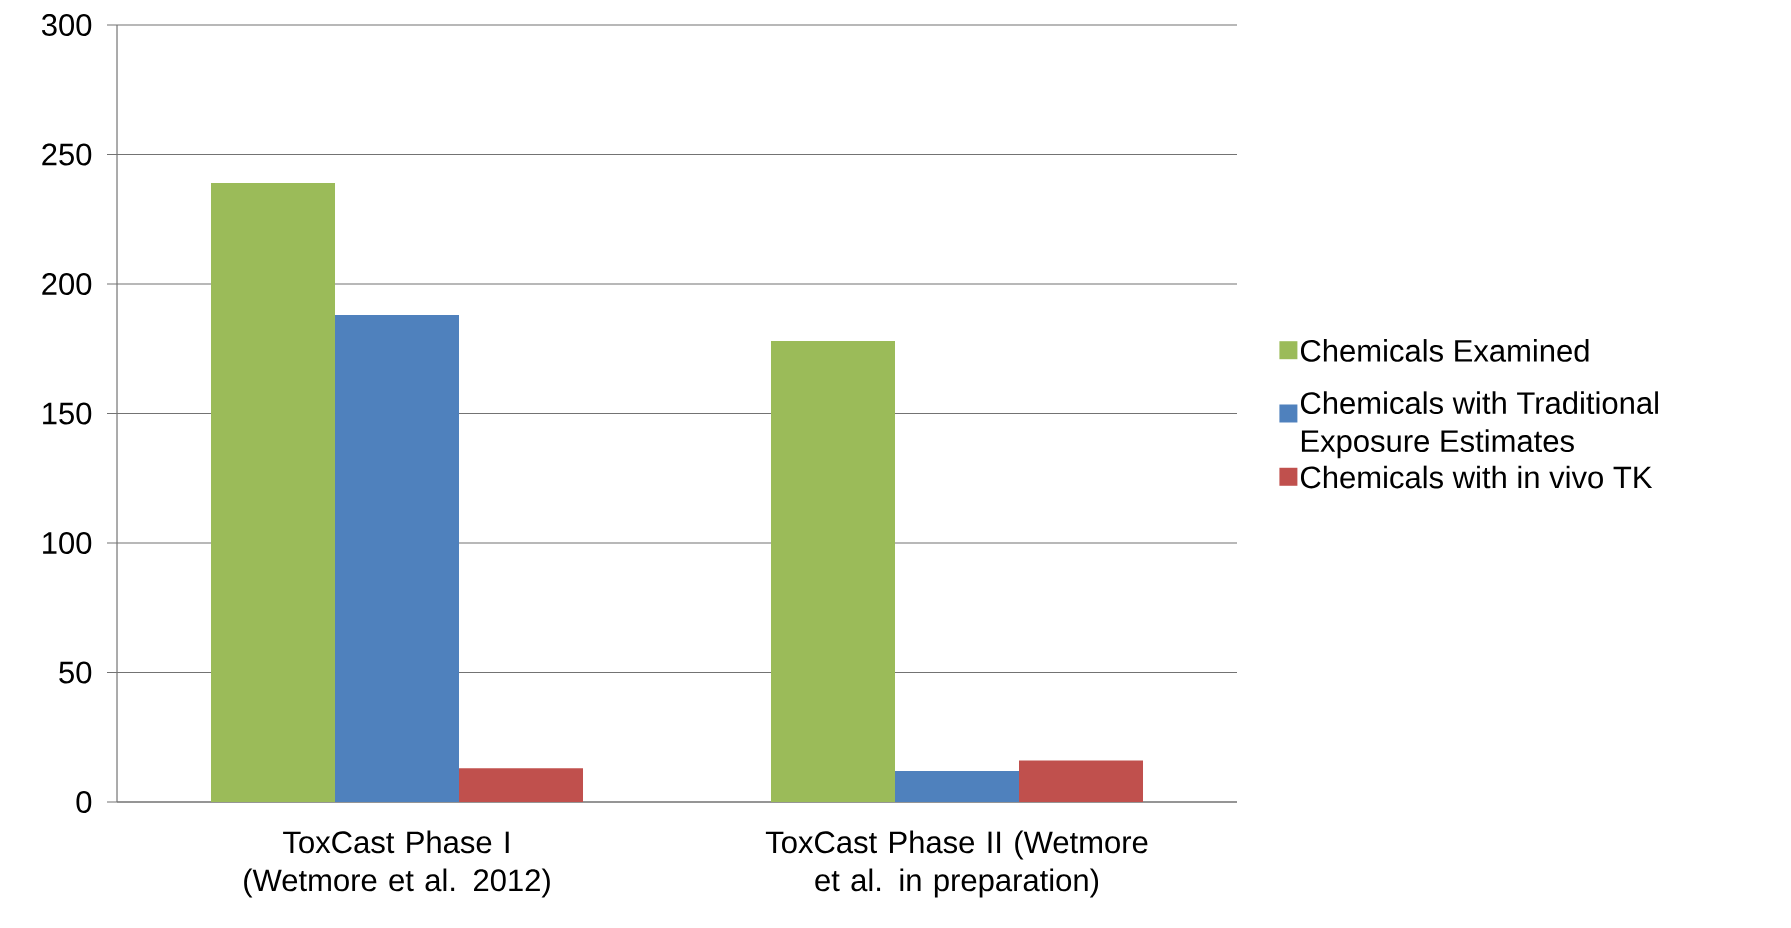  Describe the element at coordinates (75, 672) in the screenshot. I see `y-tick-label: 50` at that location.